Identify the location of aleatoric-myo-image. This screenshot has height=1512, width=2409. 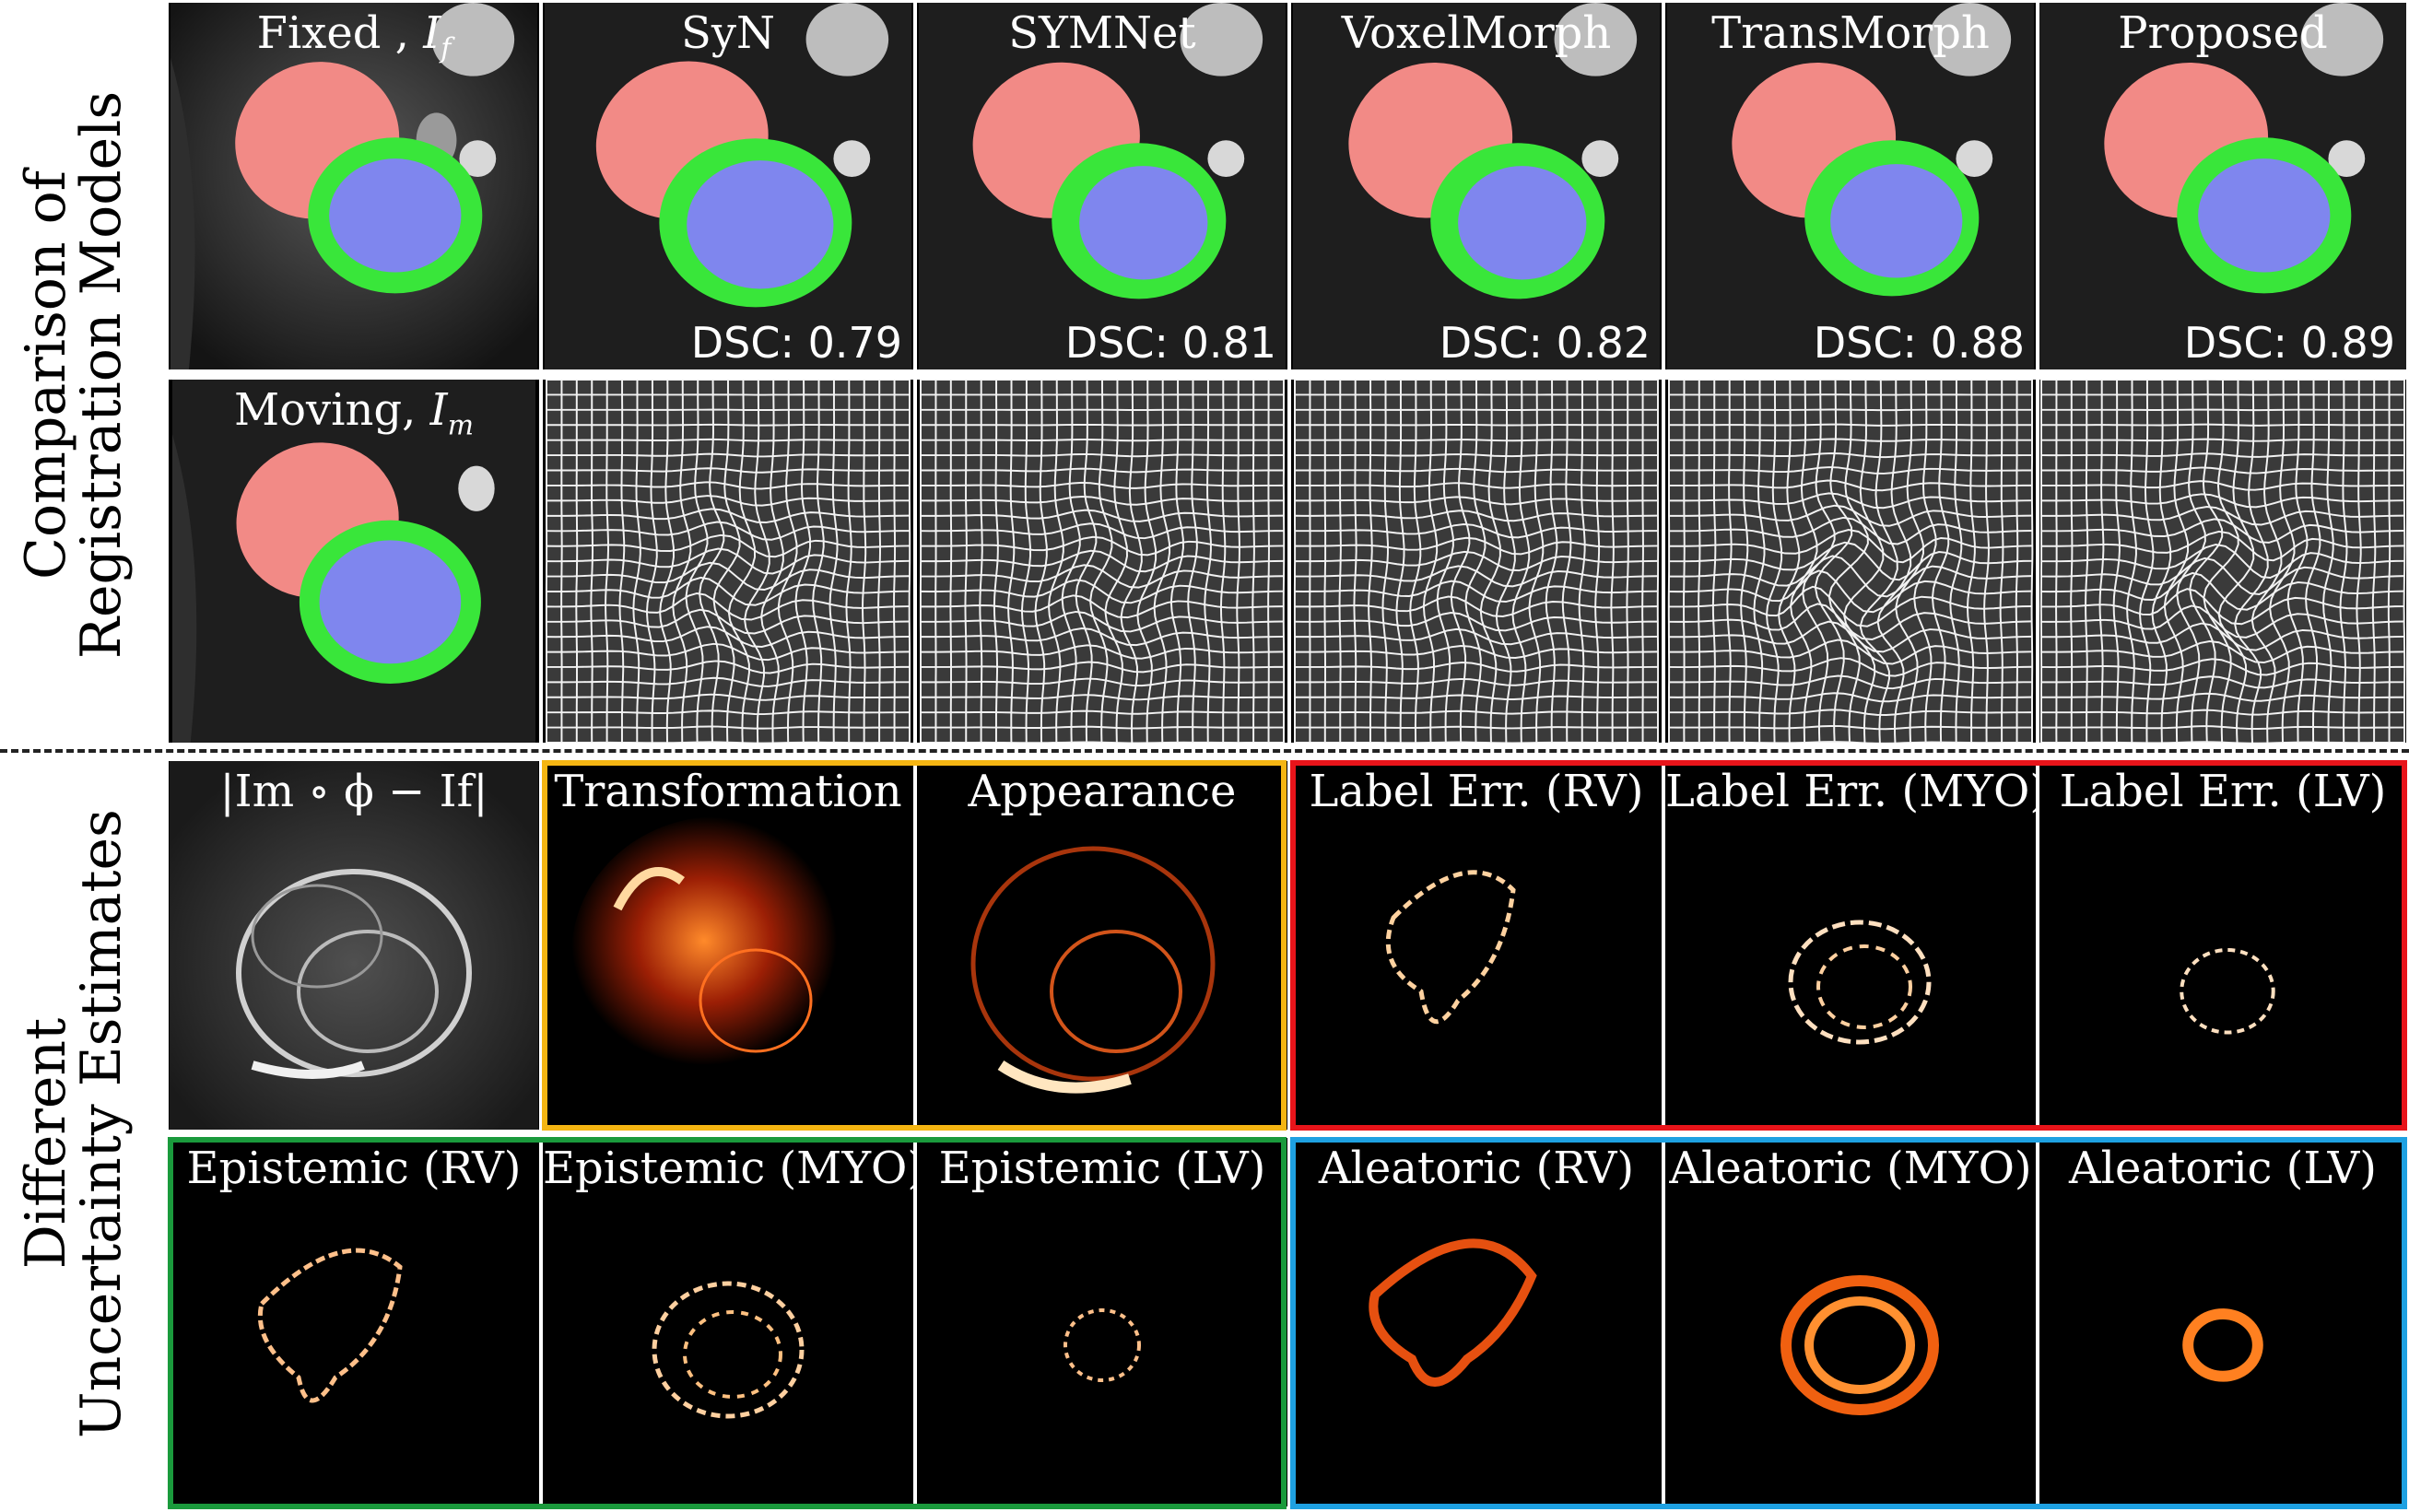
(1850, 1322).